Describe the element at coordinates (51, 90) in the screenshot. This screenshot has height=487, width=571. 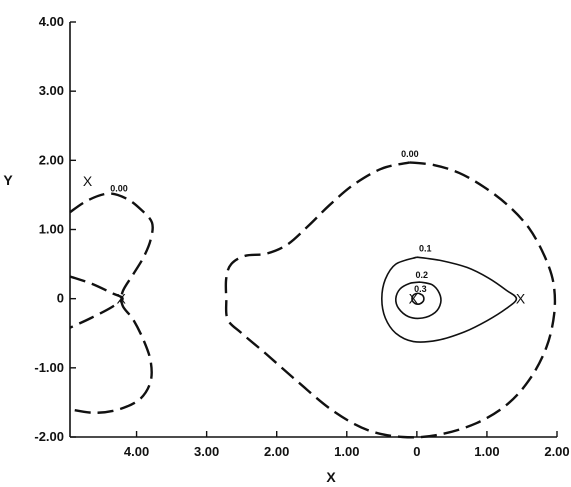
I see `y-tick-label: 3.00` at that location.